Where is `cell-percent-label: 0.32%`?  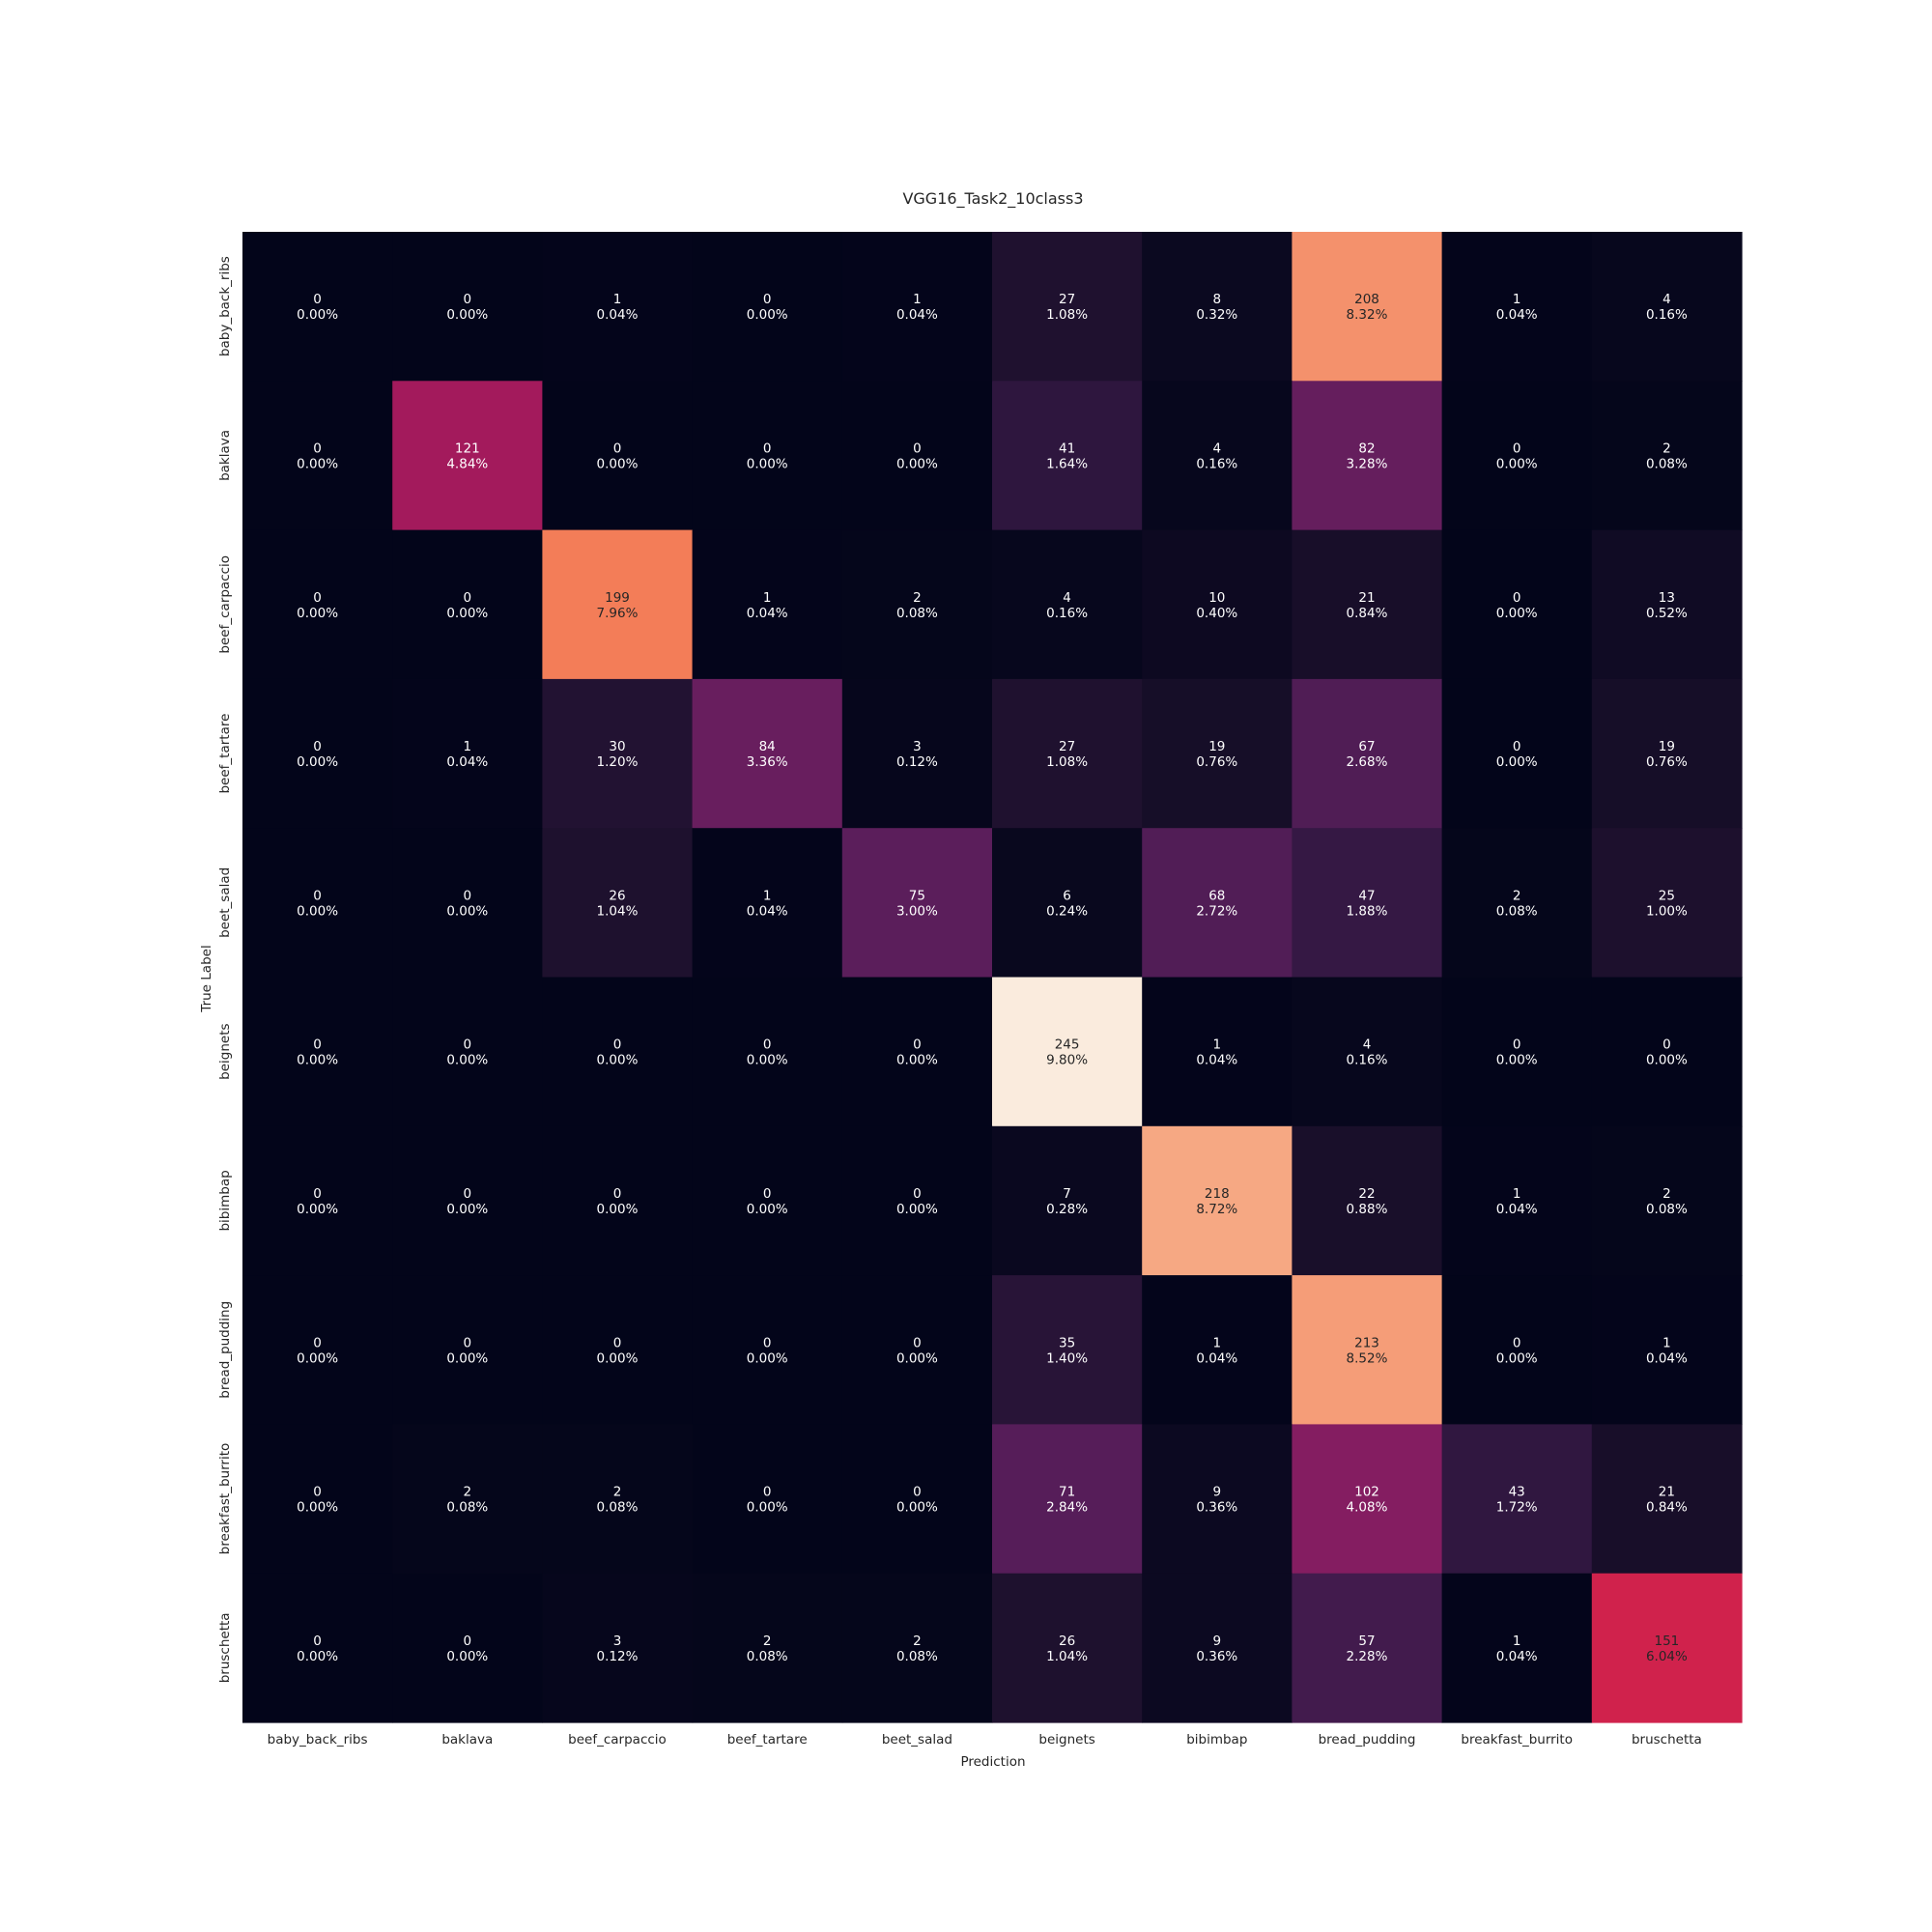
cell-percent-label: 0.32% is located at coordinates (1216, 315).